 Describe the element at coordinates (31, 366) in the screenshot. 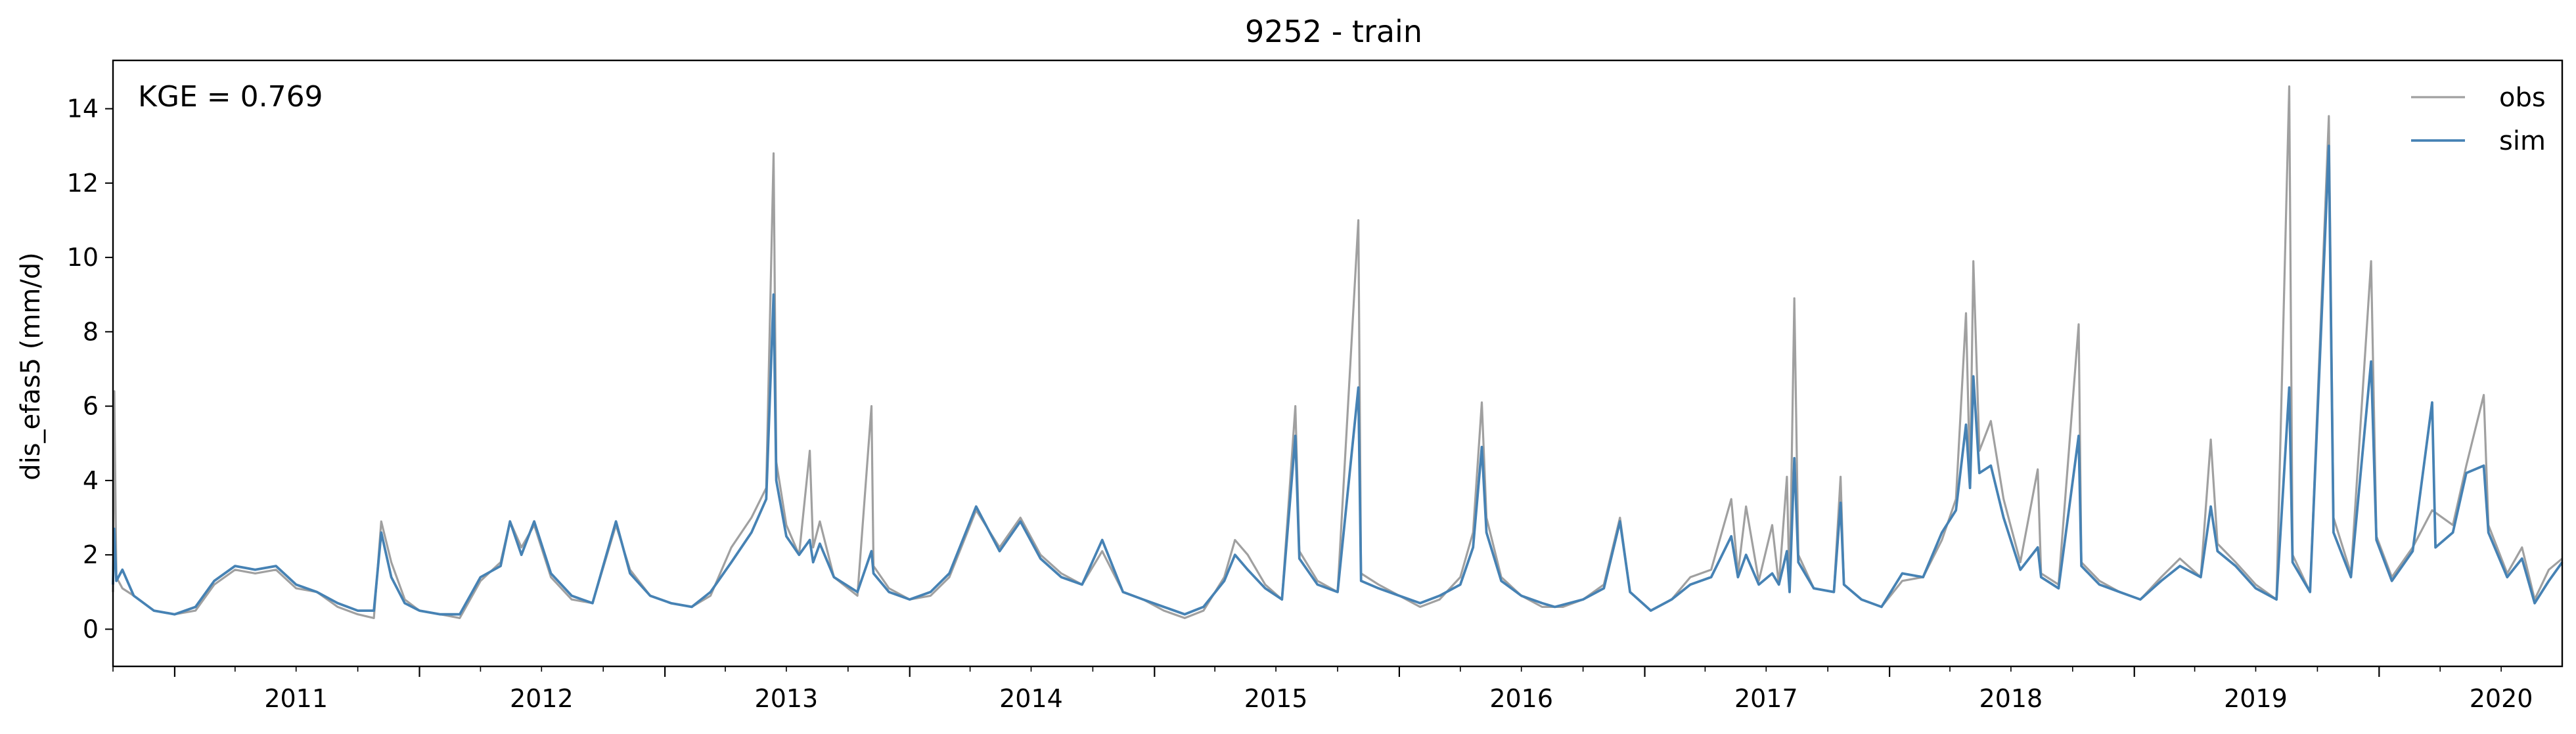

I see `y-axis-label: dis_efas5 (mm/d)` at that location.